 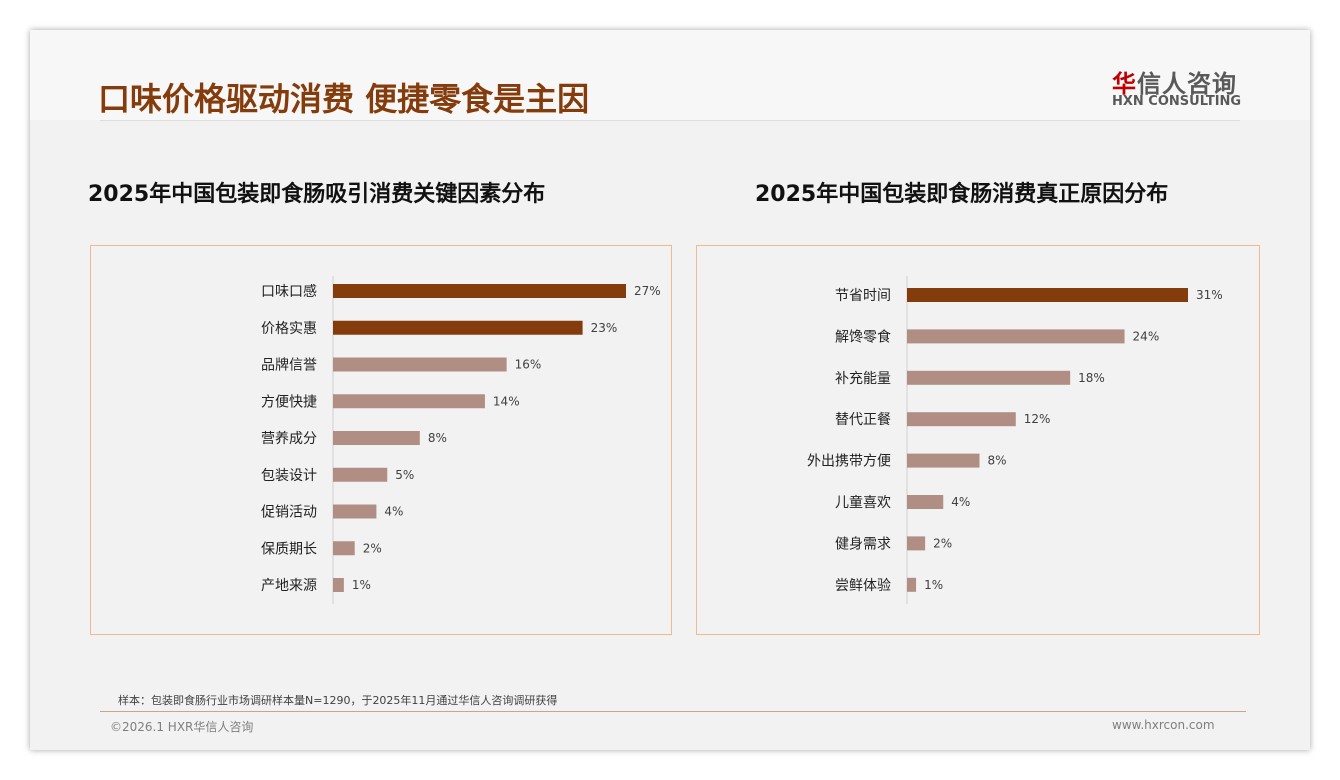 I want to click on category-label: 方便快捷, so click(x=289, y=402).